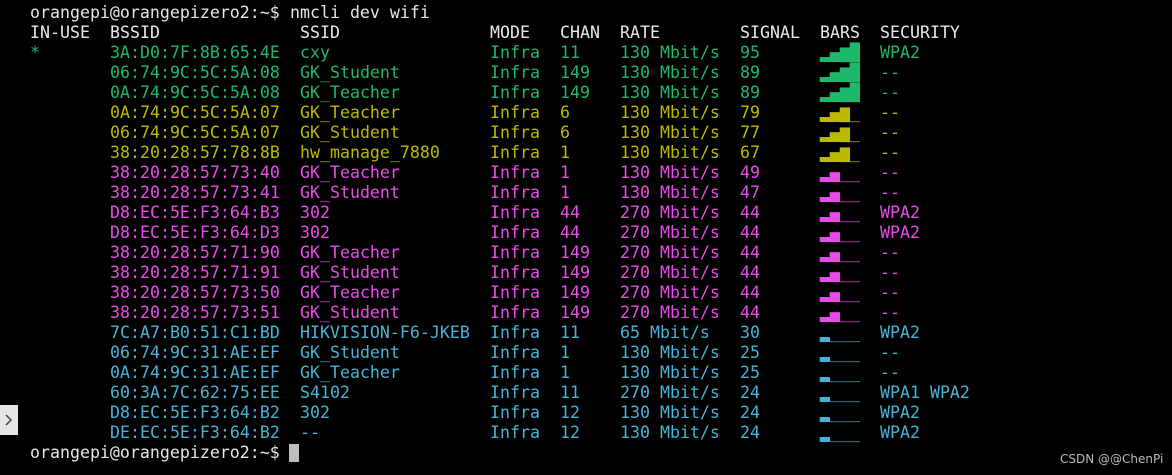 The image size is (1172, 475). What do you see at coordinates (750, 72) in the screenshot?
I see `signal: 89` at bounding box center [750, 72].